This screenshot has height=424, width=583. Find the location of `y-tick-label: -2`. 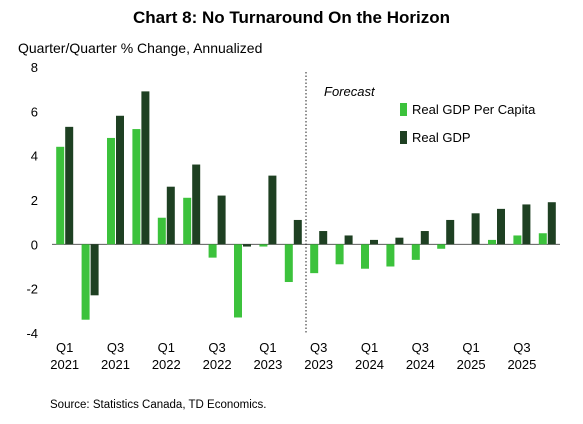

y-tick-label: -2 is located at coordinates (32, 289).